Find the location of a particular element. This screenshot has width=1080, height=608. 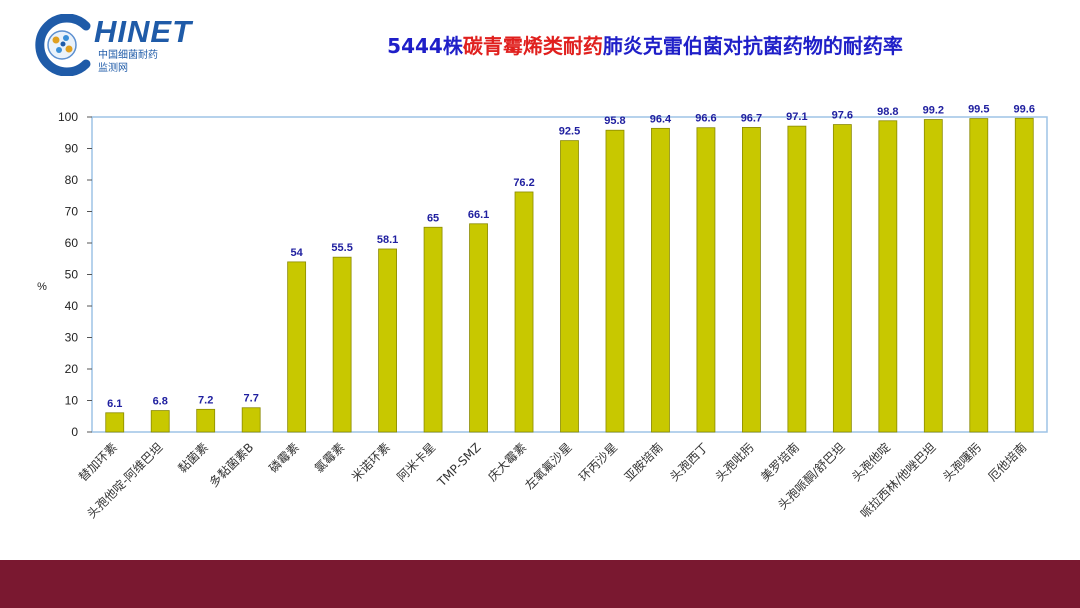

data-label: 97.6 is located at coordinates (842, 116).